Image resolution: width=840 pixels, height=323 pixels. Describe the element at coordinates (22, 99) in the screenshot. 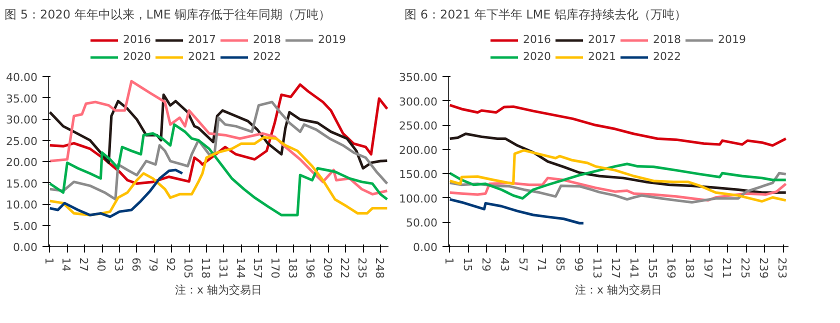

I see `y-tick-label: 35.00` at that location.